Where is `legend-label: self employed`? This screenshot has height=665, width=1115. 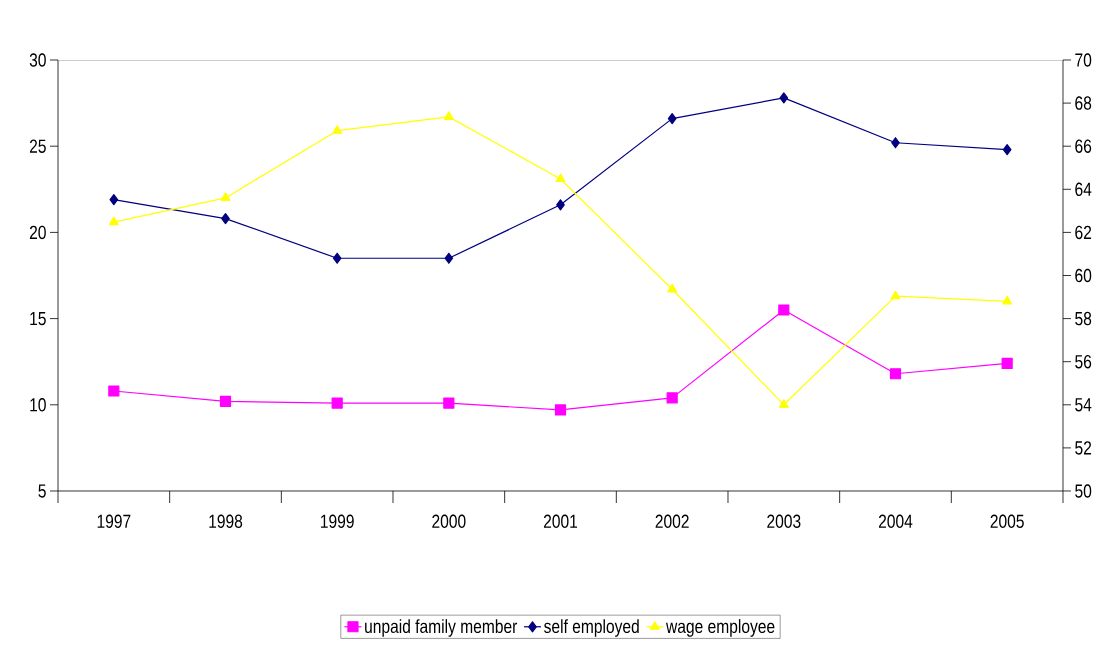 legend-label: self employed is located at coordinates (591, 628).